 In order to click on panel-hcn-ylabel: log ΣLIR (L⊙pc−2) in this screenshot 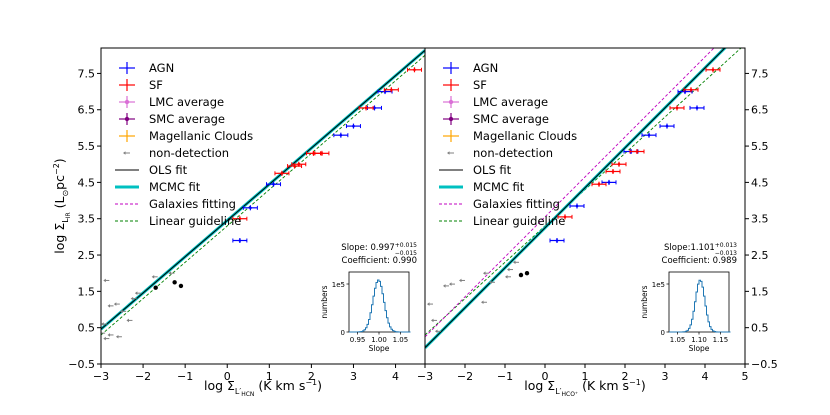, I will do `click(62, 205)`.